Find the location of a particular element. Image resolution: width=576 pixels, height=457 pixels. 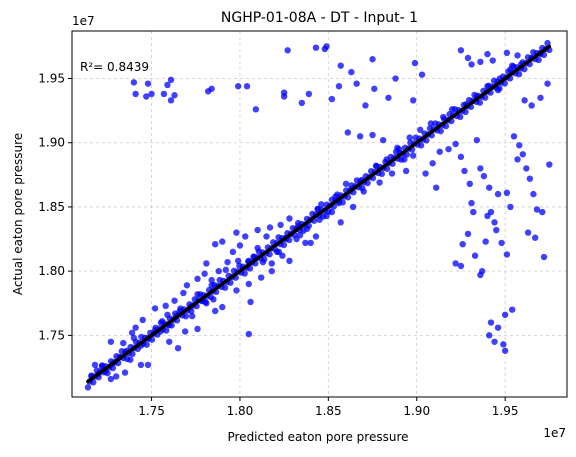

r-squared-annotation: R²= 0.8439 is located at coordinates (114, 67).